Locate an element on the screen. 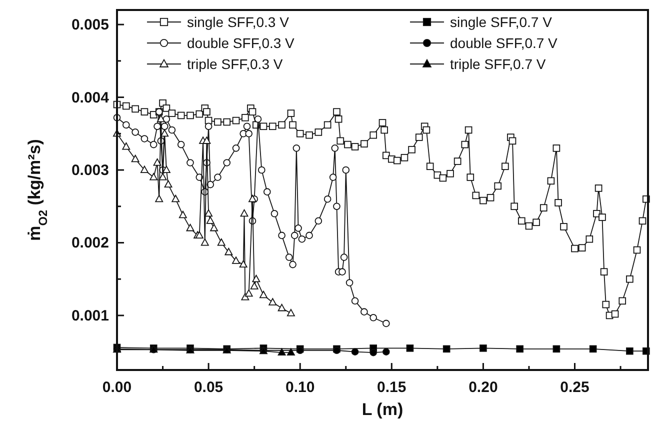  x-tick-label: 0.25 is located at coordinates (575, 387).